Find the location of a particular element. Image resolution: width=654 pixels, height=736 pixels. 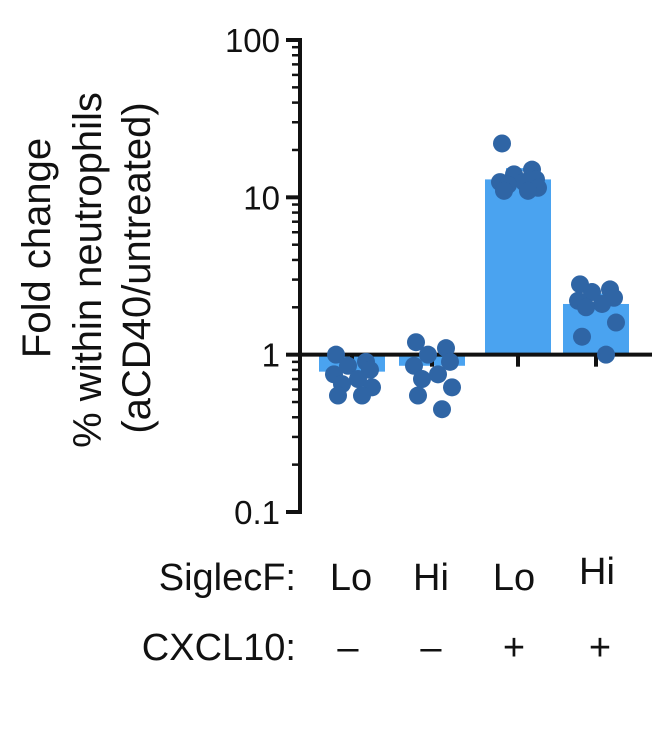

y-tick-label-1: 100 is located at coordinates (252, 40).